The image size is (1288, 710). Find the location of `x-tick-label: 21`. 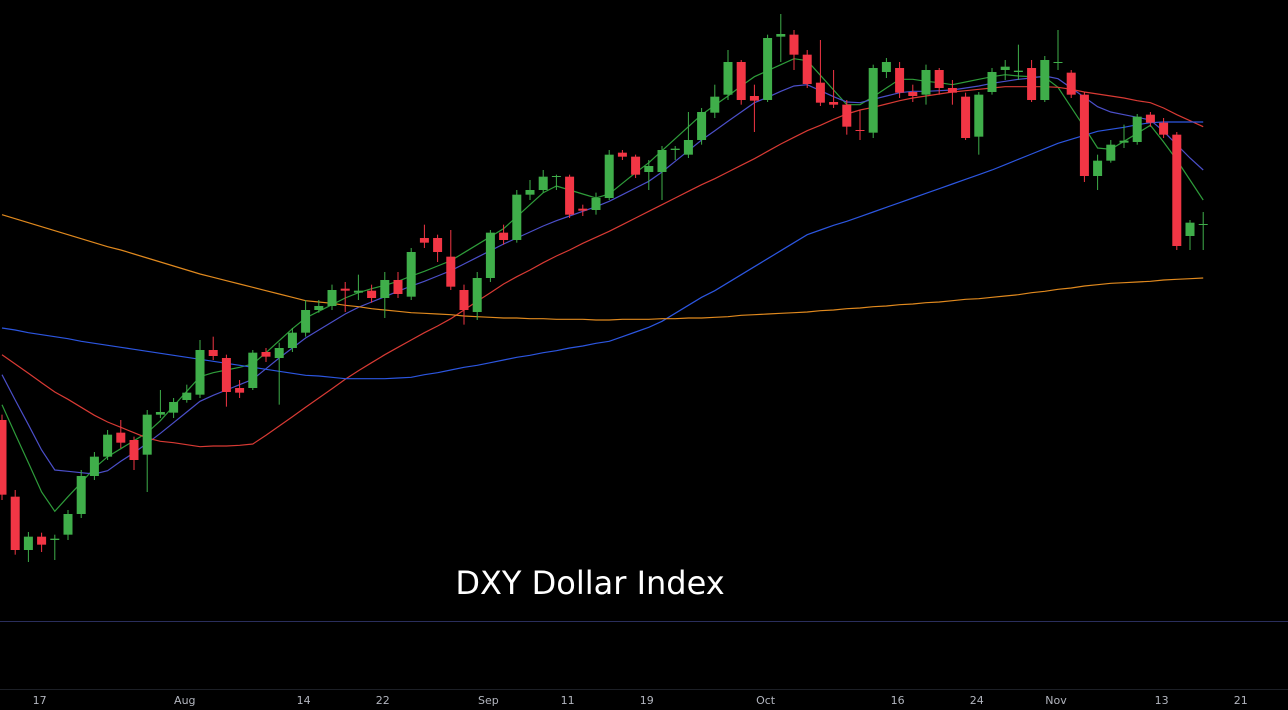

x-tick-label: 21 is located at coordinates (1241, 700).